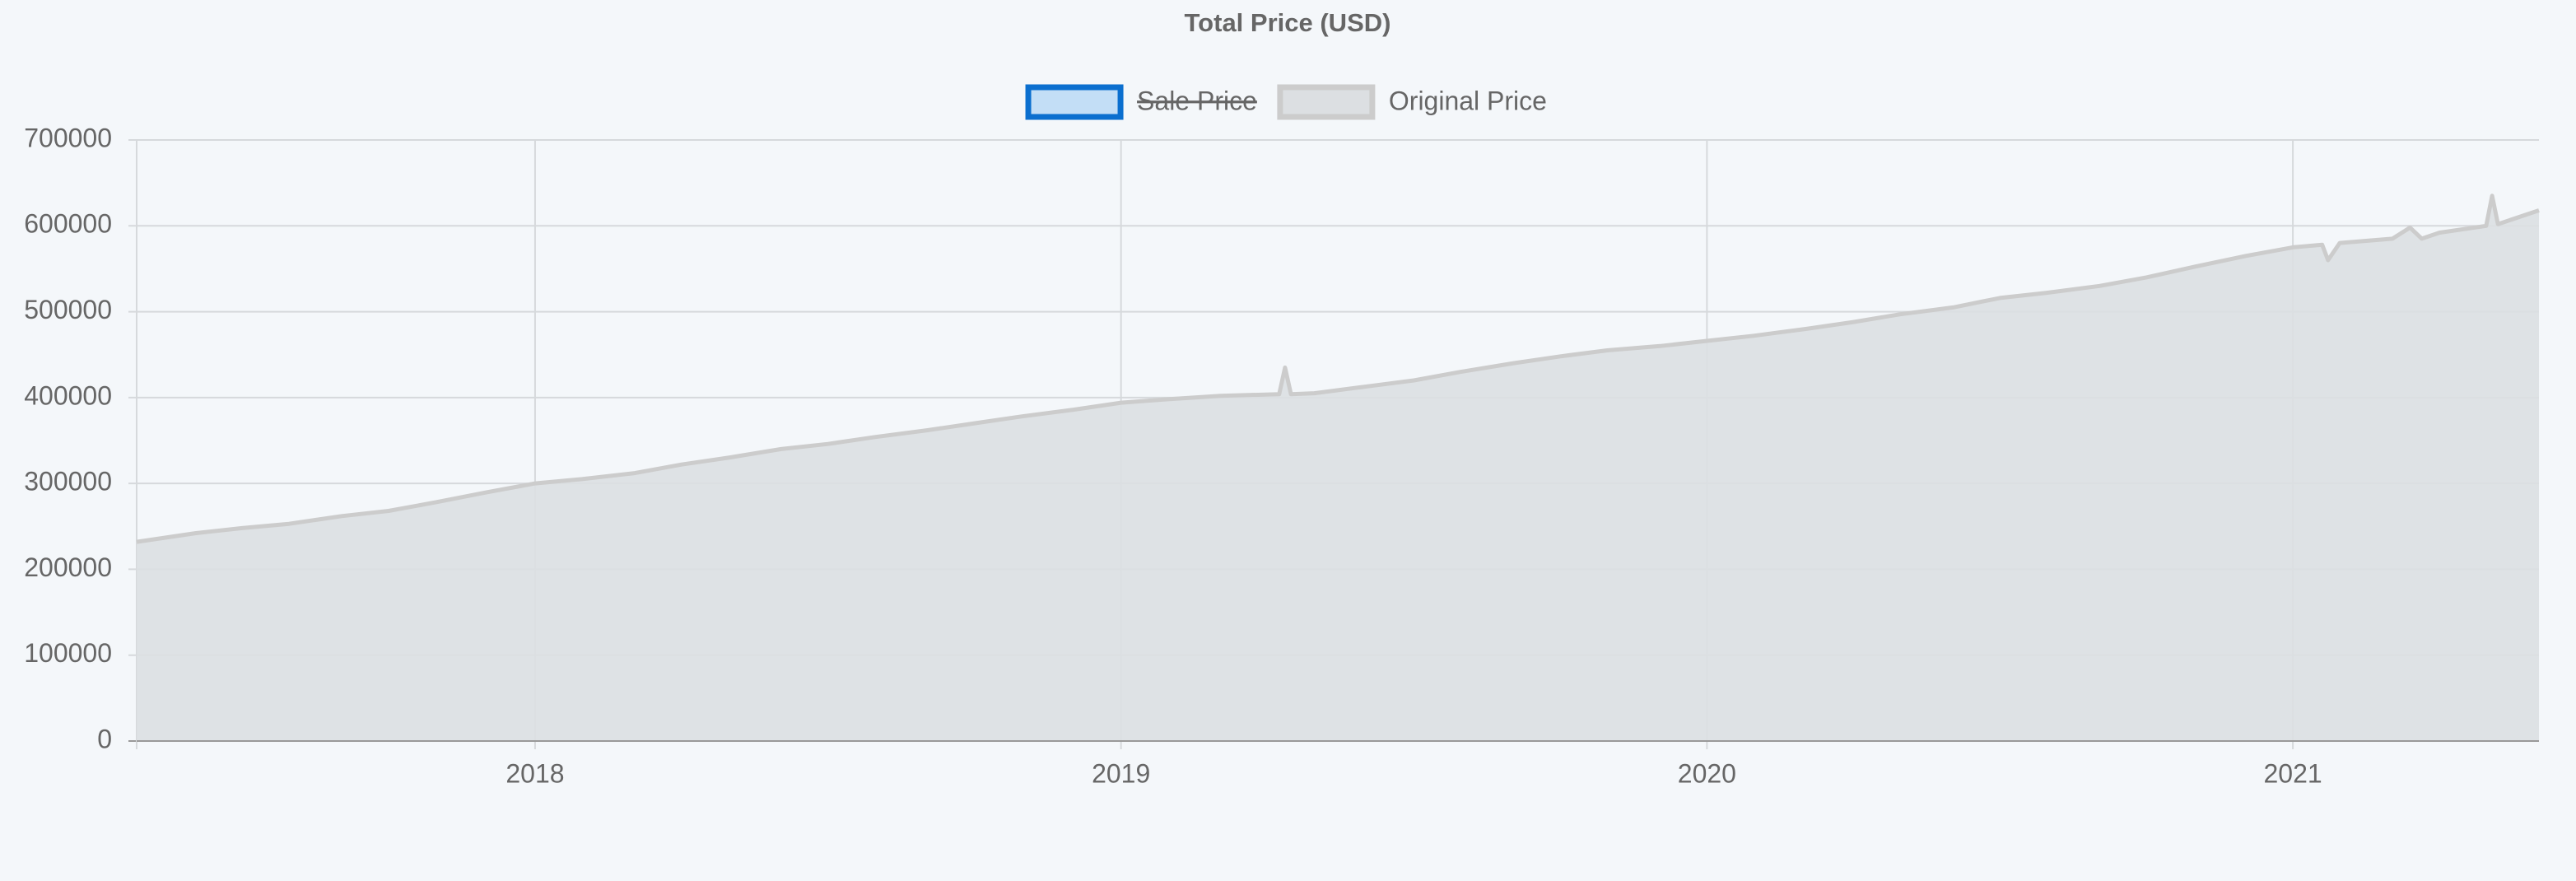  What do you see at coordinates (68, 481) in the screenshot?
I see `y-tick-label: 300000` at bounding box center [68, 481].